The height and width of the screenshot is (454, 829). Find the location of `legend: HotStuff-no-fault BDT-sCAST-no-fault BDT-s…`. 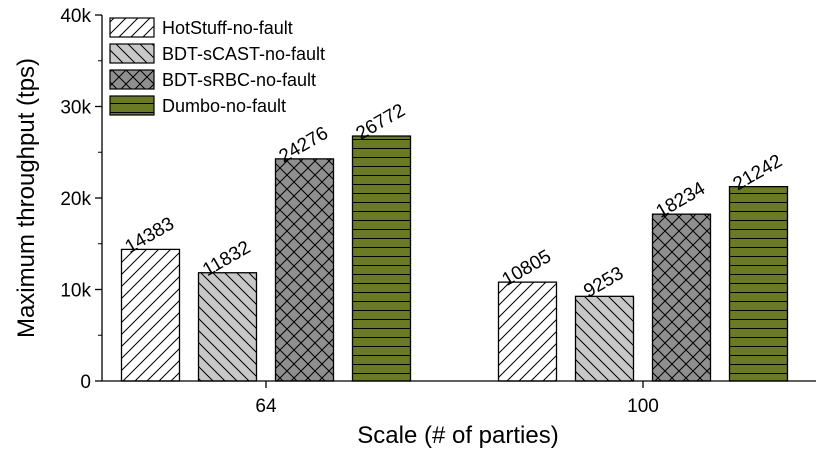

legend: HotStuff-no-fault BDT-sCAST-no-fault BDT-s… is located at coordinates (217, 66).